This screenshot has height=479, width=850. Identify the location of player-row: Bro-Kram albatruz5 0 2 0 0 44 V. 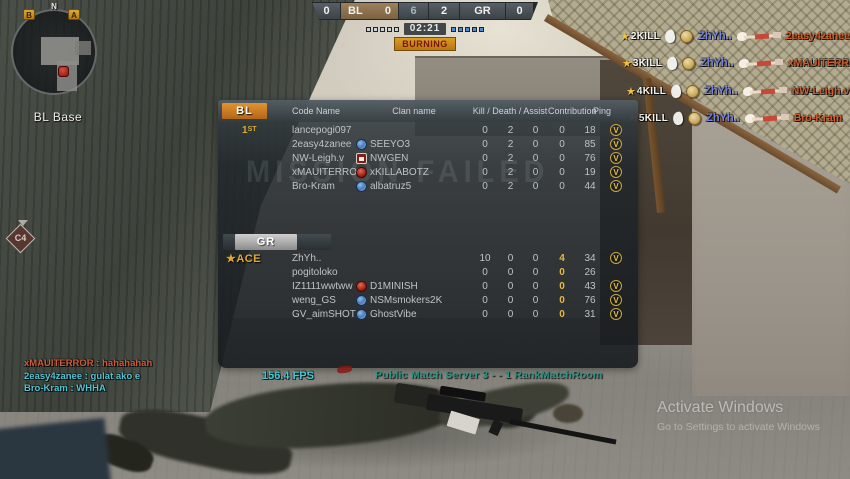
(428, 186).